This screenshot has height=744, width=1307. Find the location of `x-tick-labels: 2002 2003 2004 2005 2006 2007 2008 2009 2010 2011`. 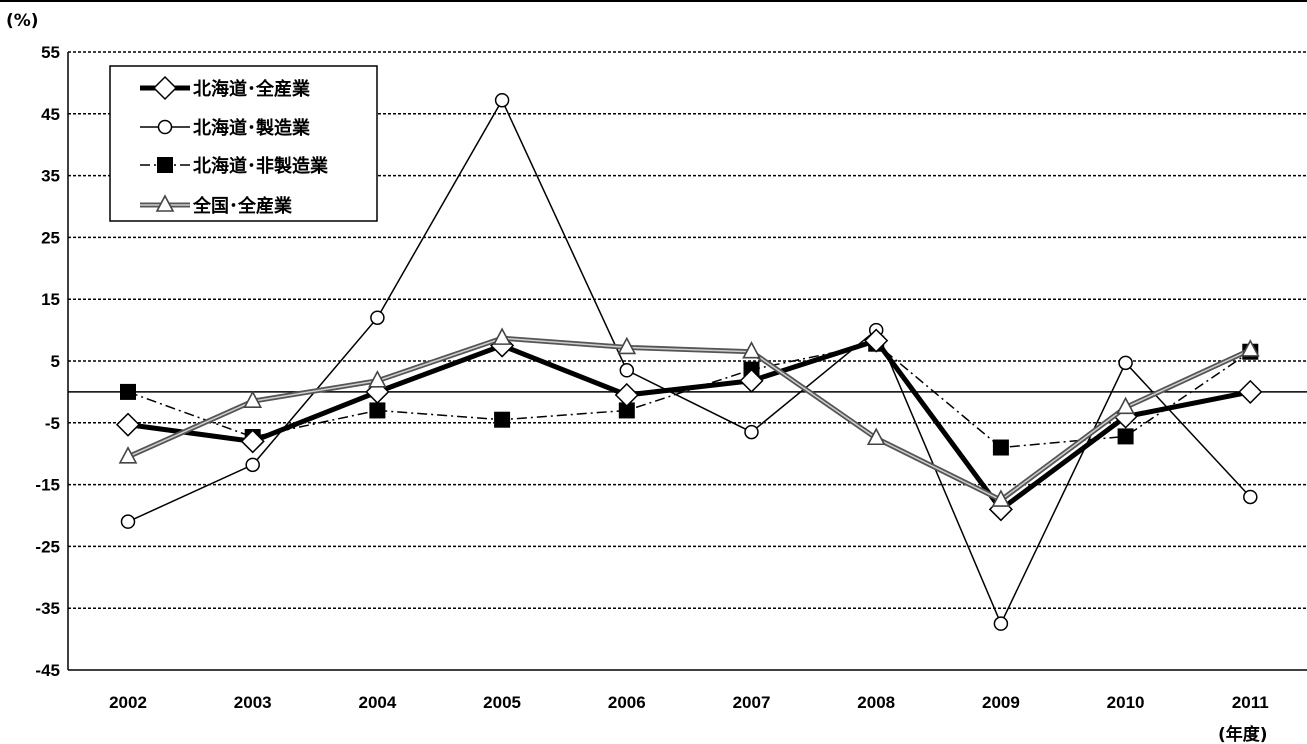

x-tick-labels: 2002 2003 2004 2005 2006 2007 2008 2009 2010 2011 is located at coordinates (689, 702).